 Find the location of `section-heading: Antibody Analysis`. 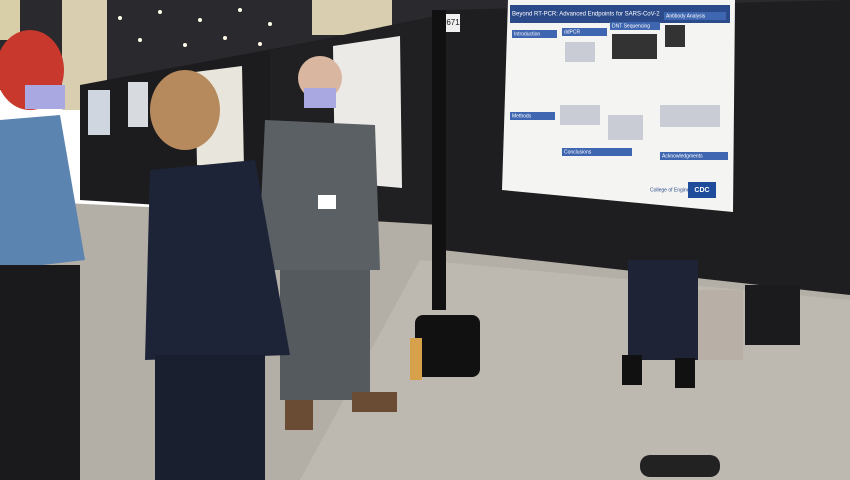

section-heading: Antibody Analysis is located at coordinates (686, 16).